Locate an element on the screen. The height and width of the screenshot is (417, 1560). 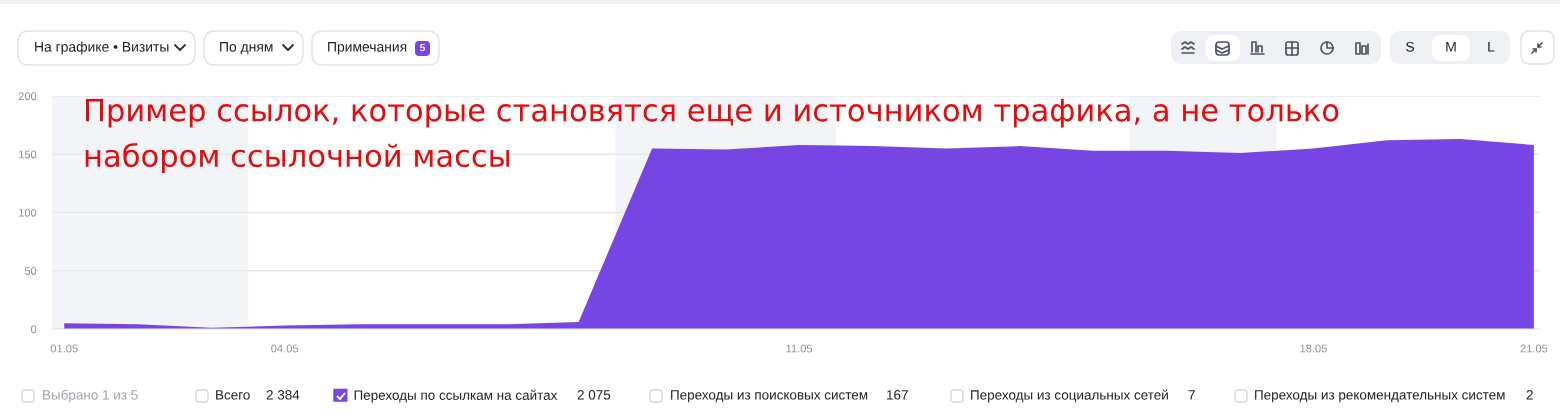
y-tick-label: 0 is located at coordinates (33, 329).